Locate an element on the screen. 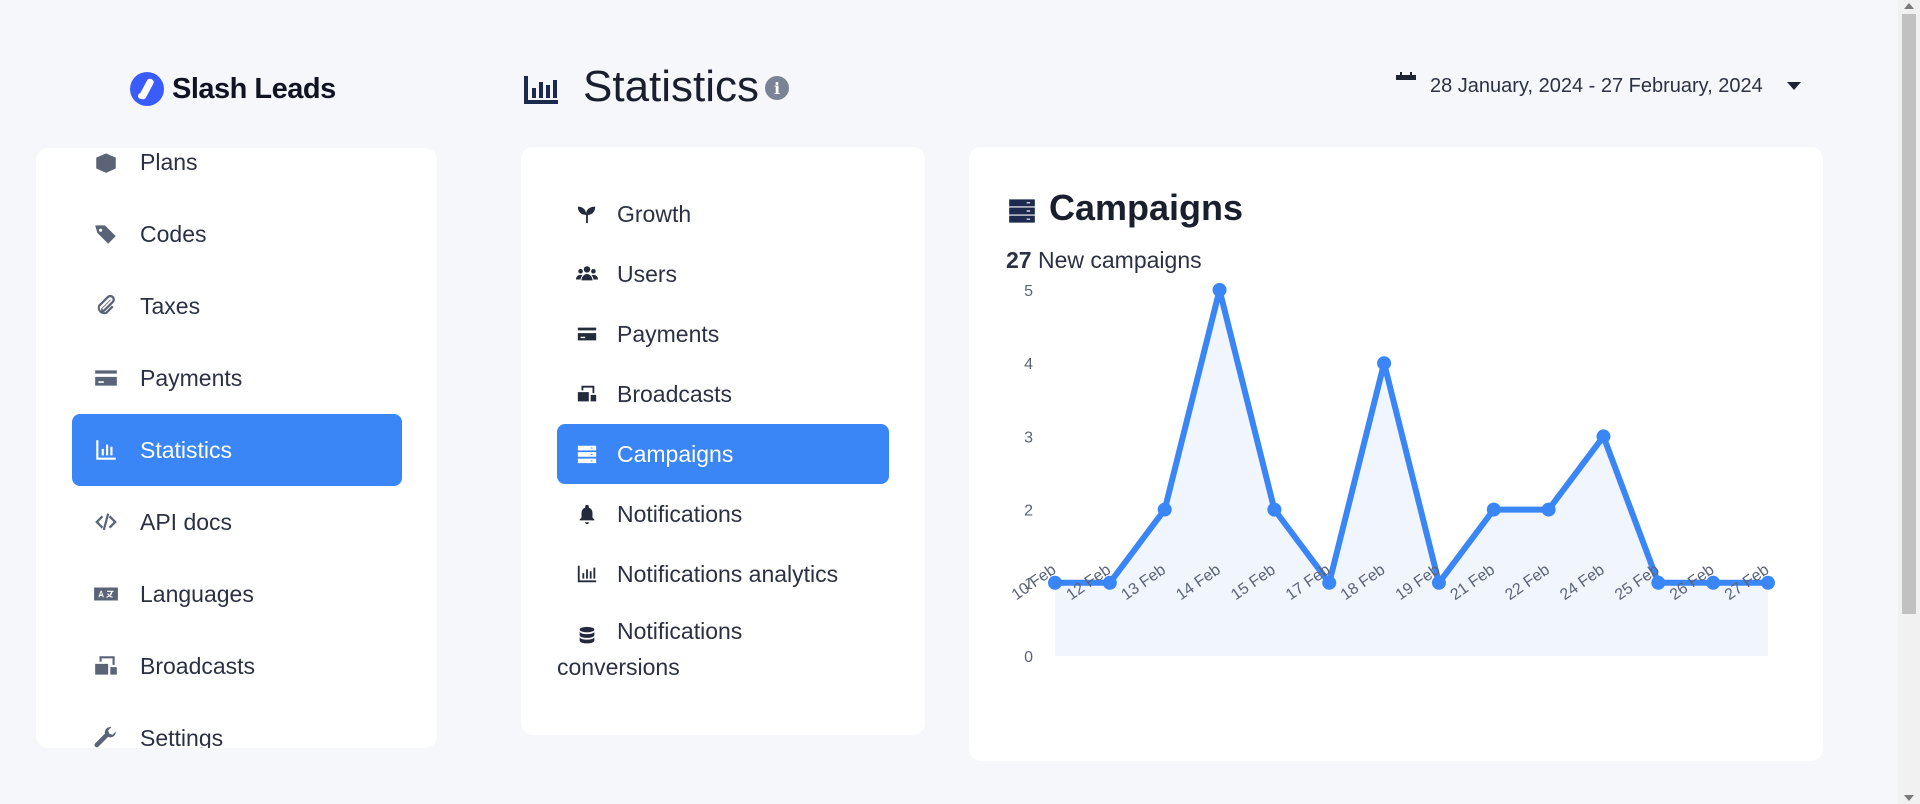 The height and width of the screenshot is (804, 1920). sidebar-item-label: Payments is located at coordinates (191, 377).